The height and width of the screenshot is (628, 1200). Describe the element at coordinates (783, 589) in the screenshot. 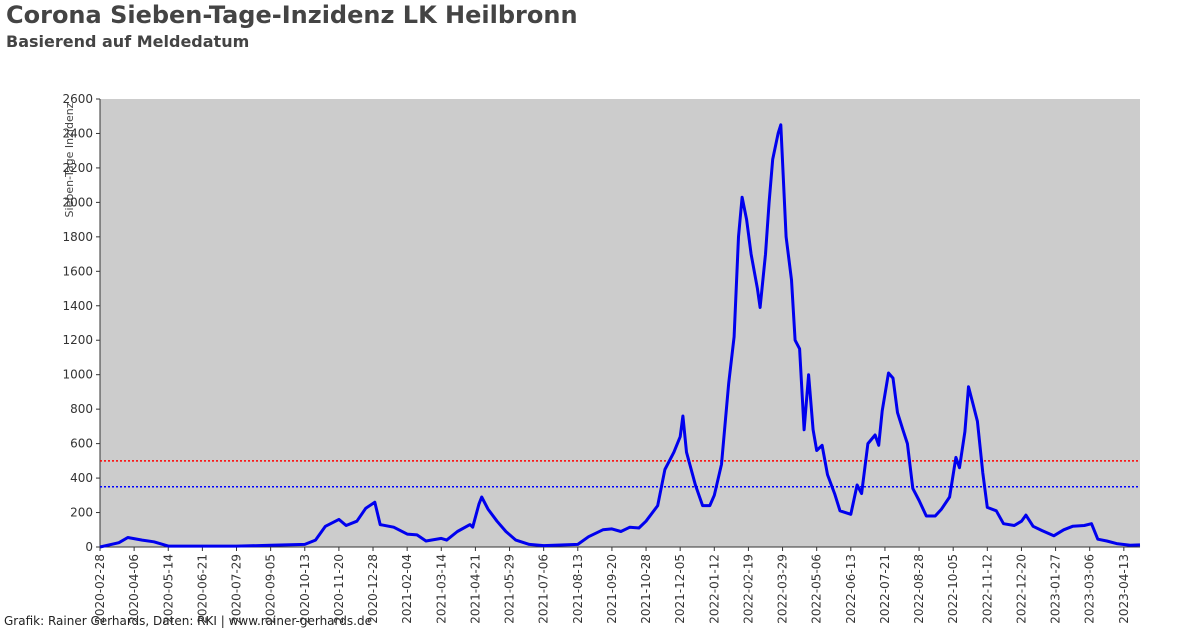

I see `x-tick-label: 2022-03-29` at that location.